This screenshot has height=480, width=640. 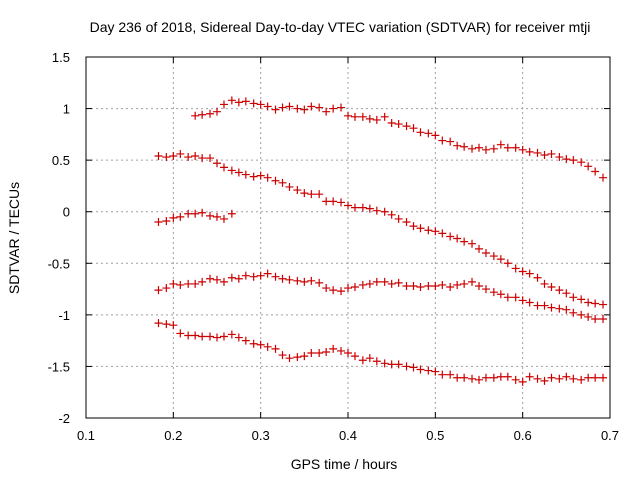 I want to click on y-tick-label: -0.5, so click(x=59, y=263).